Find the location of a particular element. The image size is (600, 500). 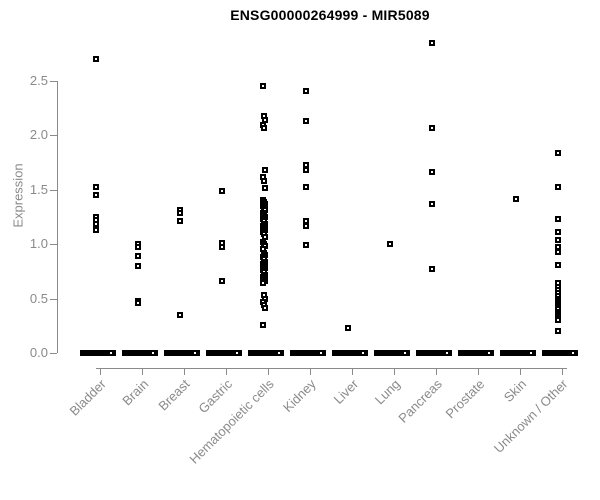

y-tick-label: 2.0 is located at coordinates (38, 135).